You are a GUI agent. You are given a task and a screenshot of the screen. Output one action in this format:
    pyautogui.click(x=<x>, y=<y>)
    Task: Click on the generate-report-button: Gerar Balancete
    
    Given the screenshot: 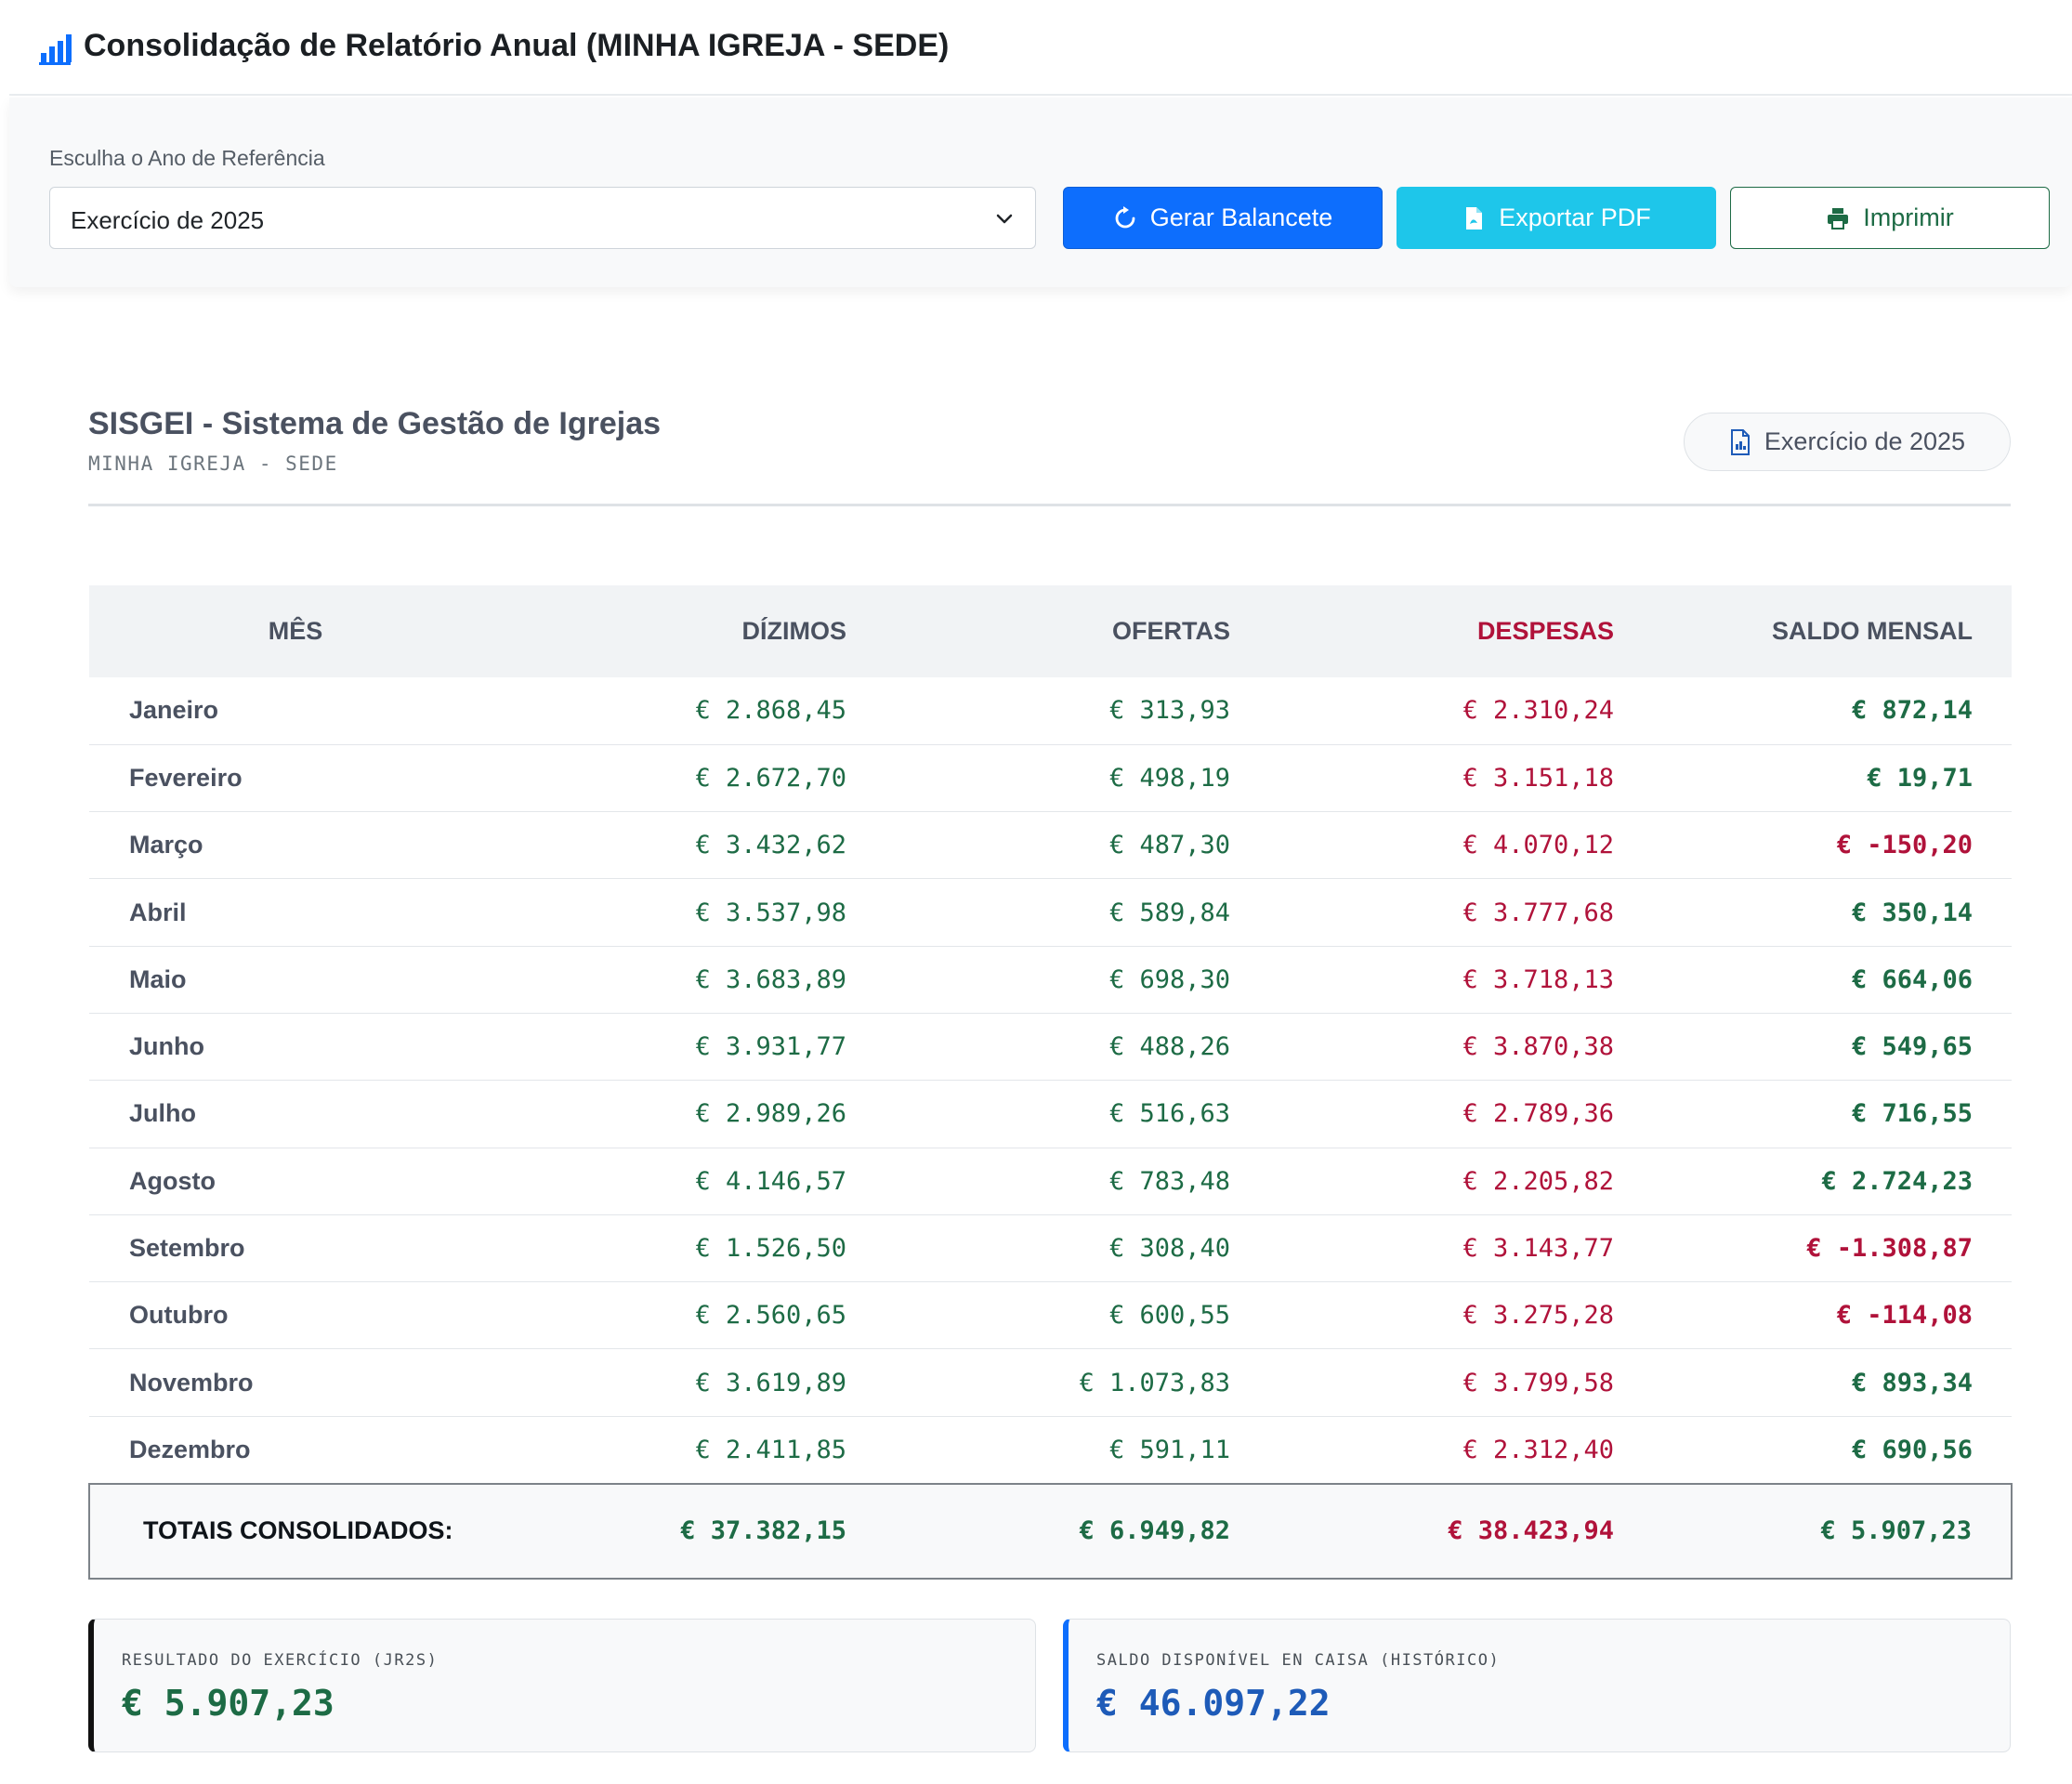 What is the action you would take?
    pyautogui.click(x=1223, y=218)
    